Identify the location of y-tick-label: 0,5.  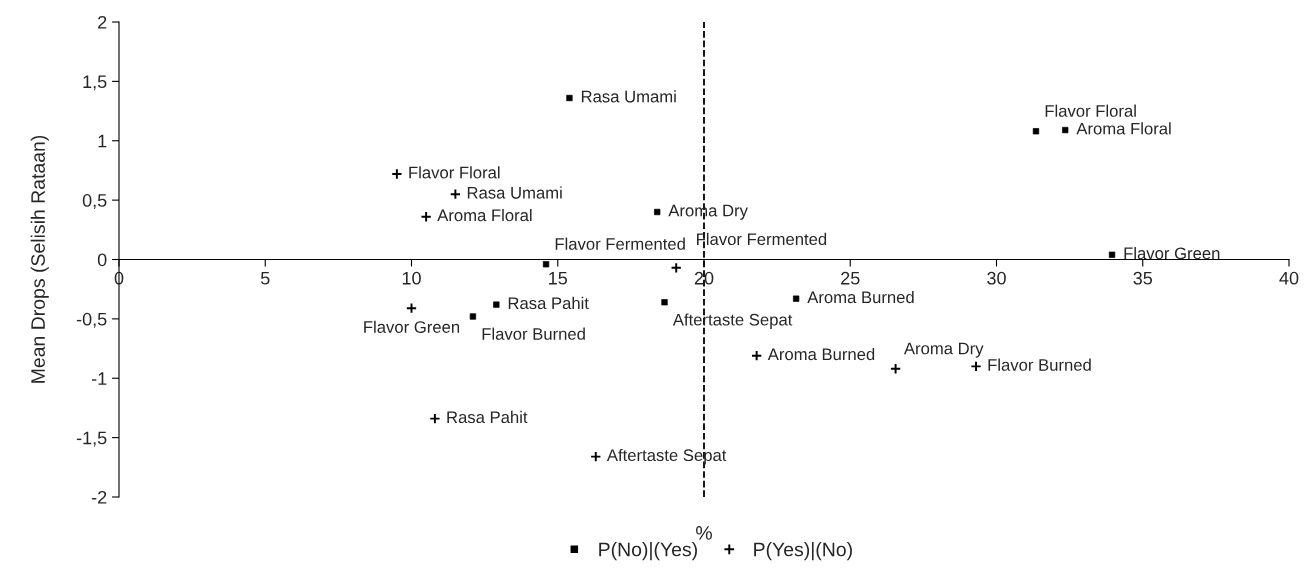
(94, 201).